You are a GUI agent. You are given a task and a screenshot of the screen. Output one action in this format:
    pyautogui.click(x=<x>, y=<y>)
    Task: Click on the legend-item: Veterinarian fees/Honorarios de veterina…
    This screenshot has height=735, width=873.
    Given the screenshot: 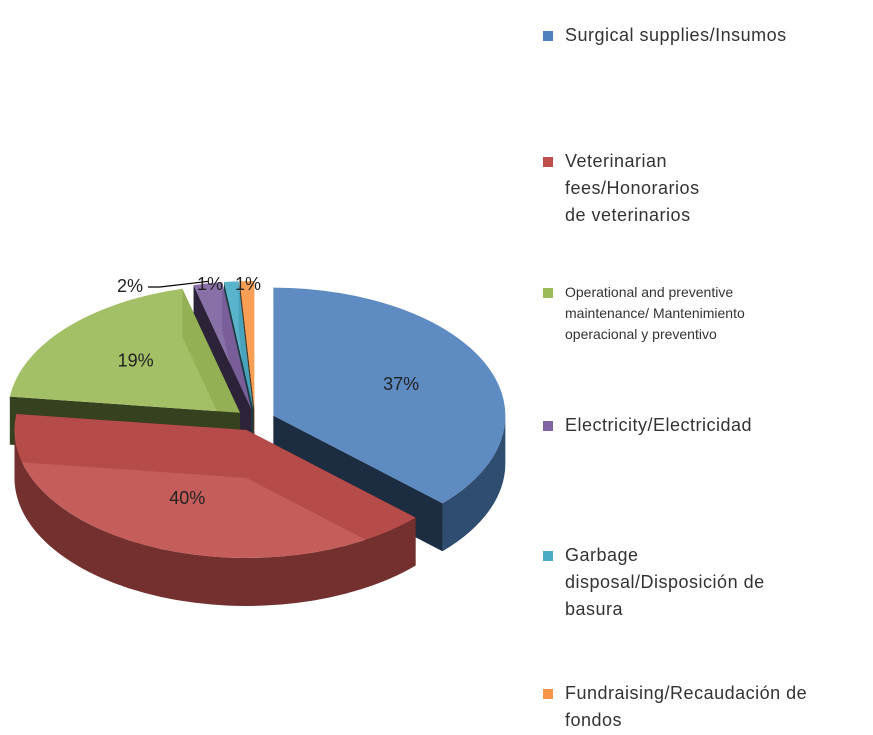 What is the action you would take?
    pyautogui.click(x=630, y=188)
    